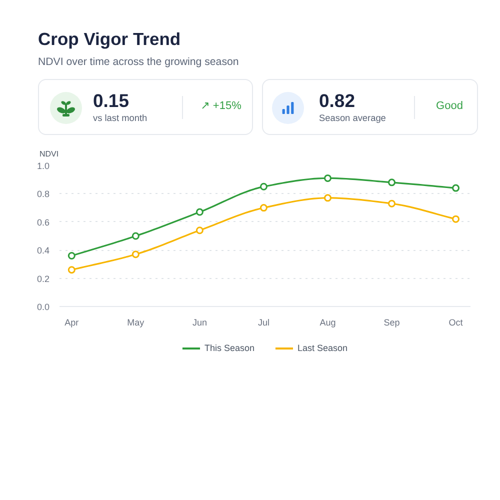  I want to click on text: 0.82, so click(337, 101).